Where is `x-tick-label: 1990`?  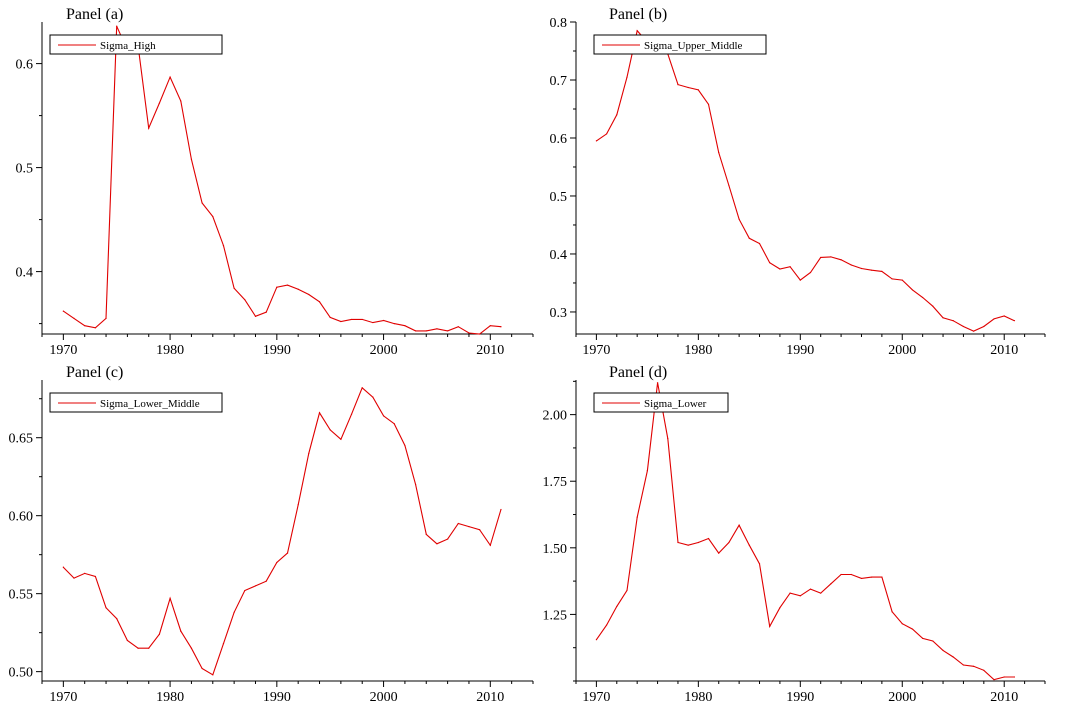 x-tick-label: 1990 is located at coordinates (800, 697).